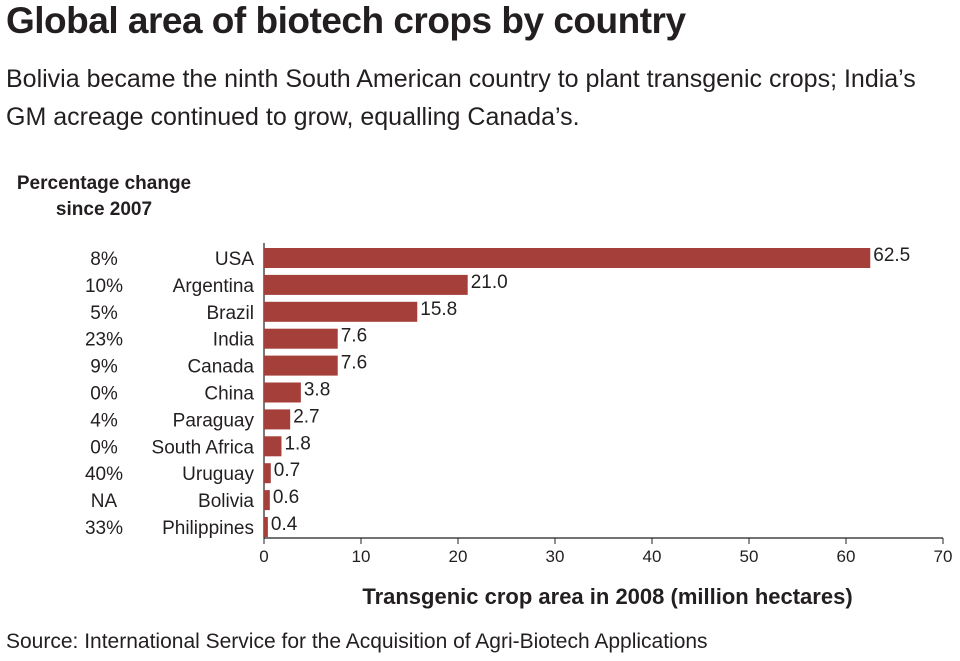 This screenshot has height=661, width=960. What do you see at coordinates (104, 501) in the screenshot?
I see `percent-change-label: NA` at bounding box center [104, 501].